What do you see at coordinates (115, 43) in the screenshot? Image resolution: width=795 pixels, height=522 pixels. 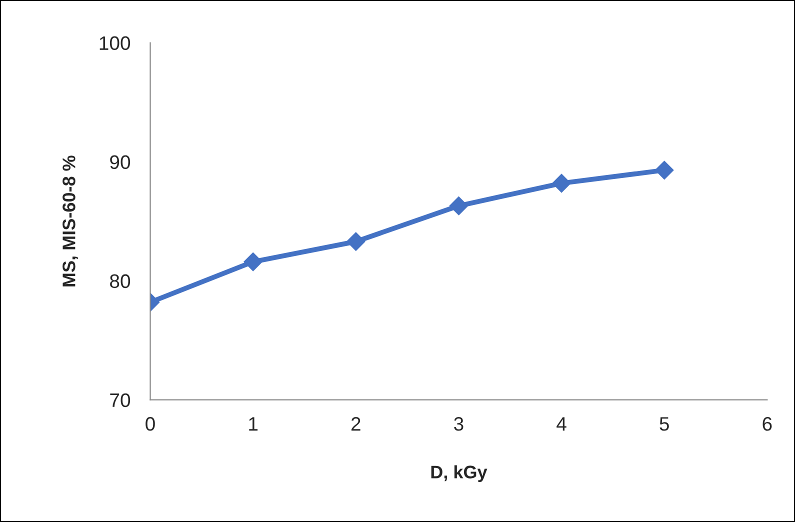 I see `y-tick-label: 100` at bounding box center [115, 43].